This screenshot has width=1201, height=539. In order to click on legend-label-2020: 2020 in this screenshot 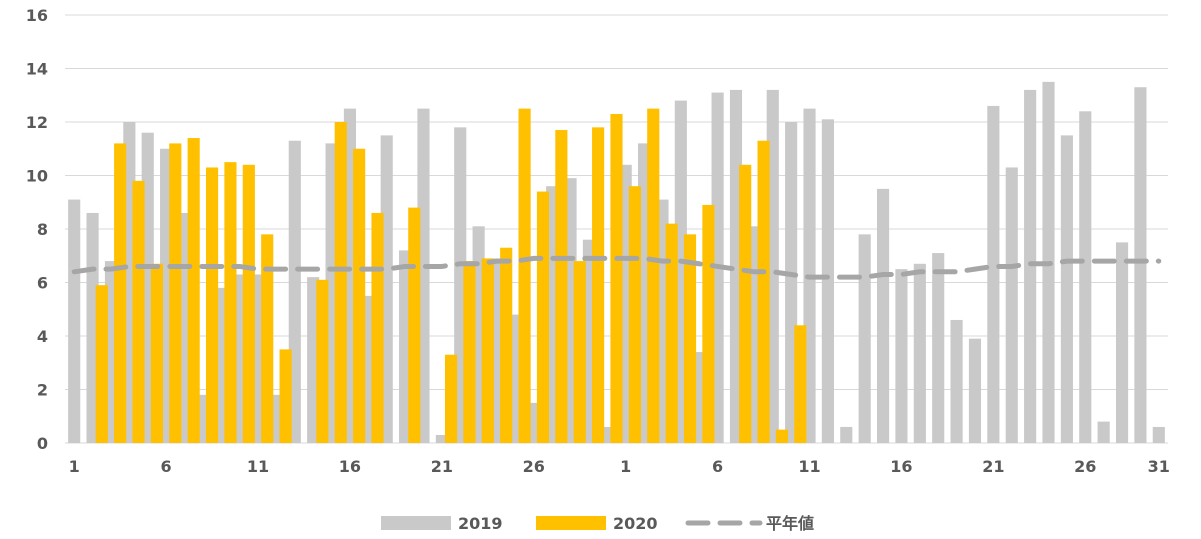, I will do `click(635, 523)`.